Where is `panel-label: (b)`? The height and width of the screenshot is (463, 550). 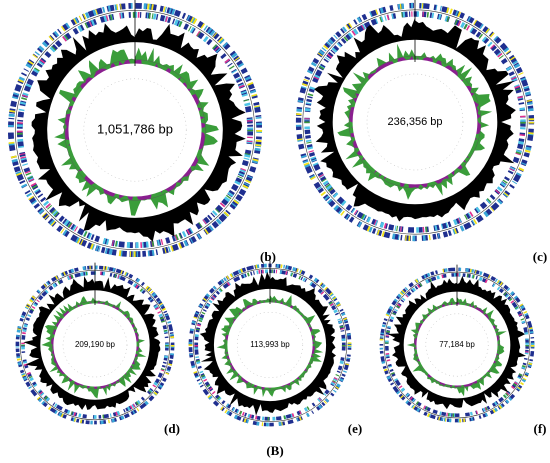 panel-label: (b) is located at coordinates (268, 256).